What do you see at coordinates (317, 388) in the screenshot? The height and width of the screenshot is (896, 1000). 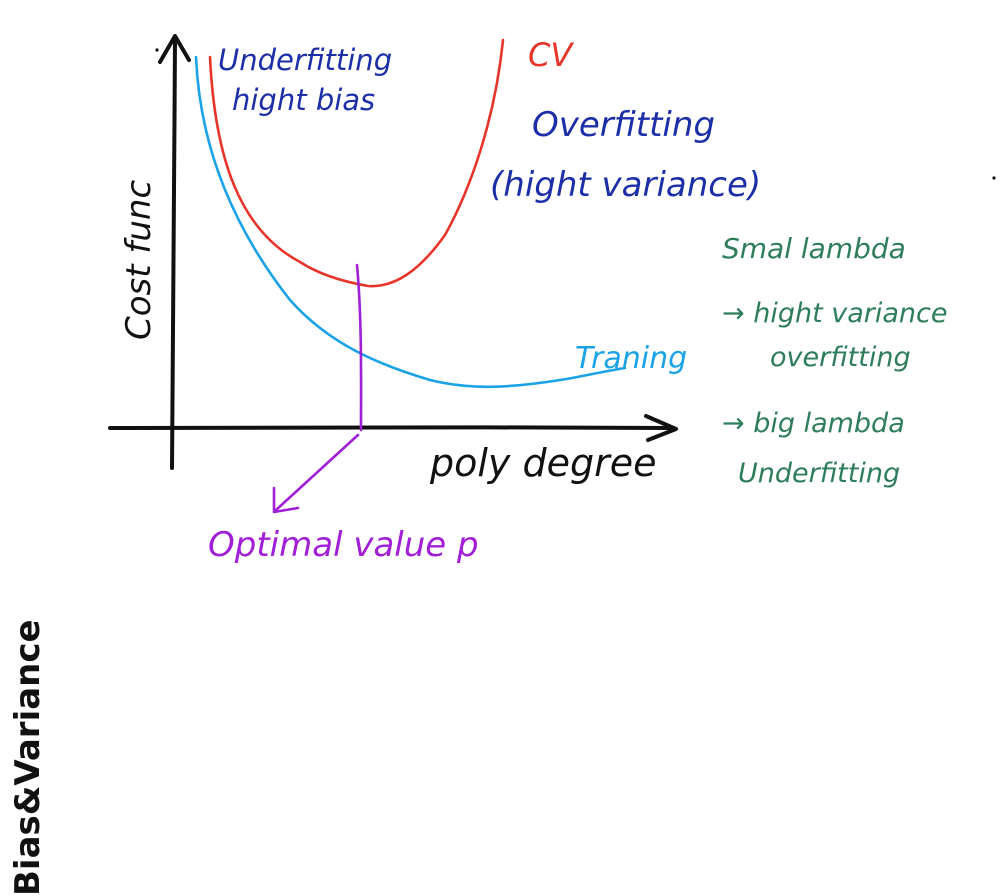 I see `optimal-marker` at bounding box center [317, 388].